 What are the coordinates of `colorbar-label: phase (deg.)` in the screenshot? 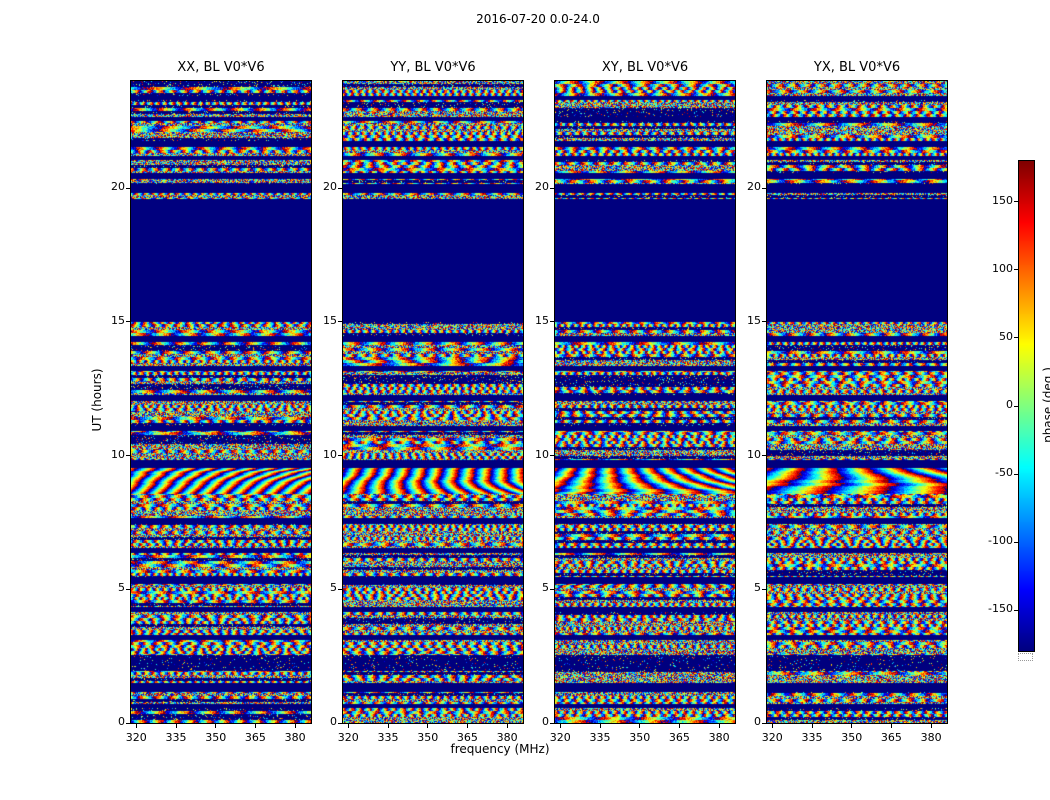 It's located at (1045, 405).